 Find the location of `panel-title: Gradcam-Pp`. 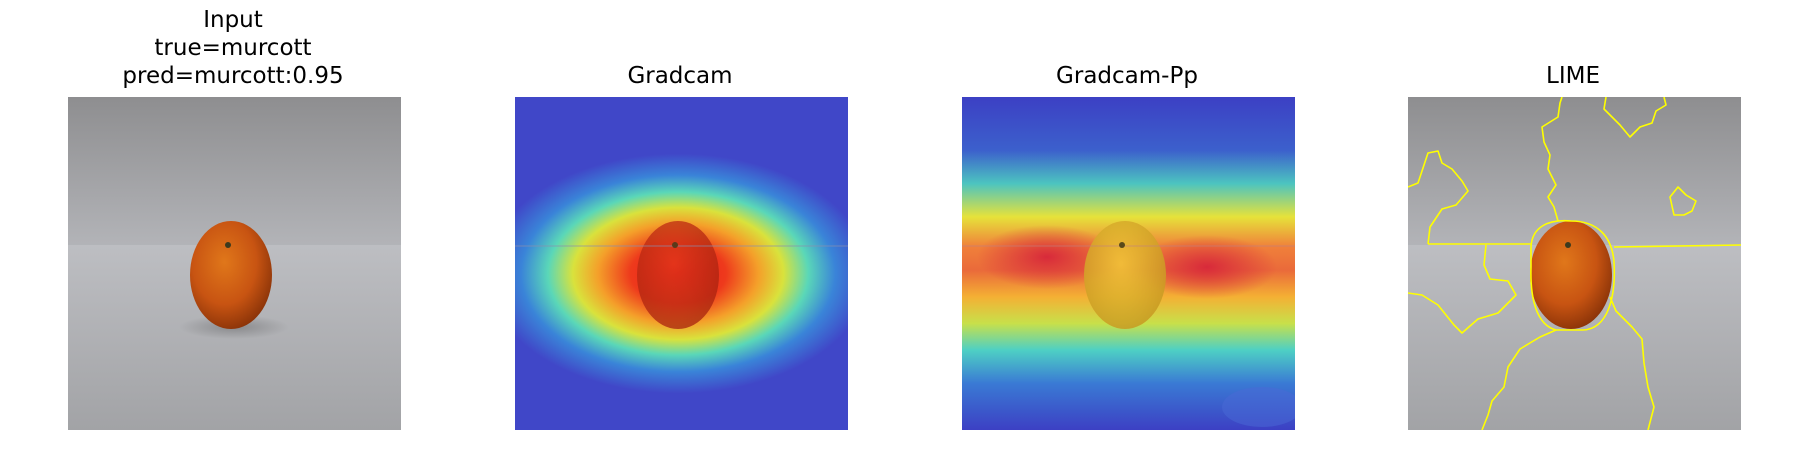

panel-title: Gradcam-Pp is located at coordinates (1127, 76).